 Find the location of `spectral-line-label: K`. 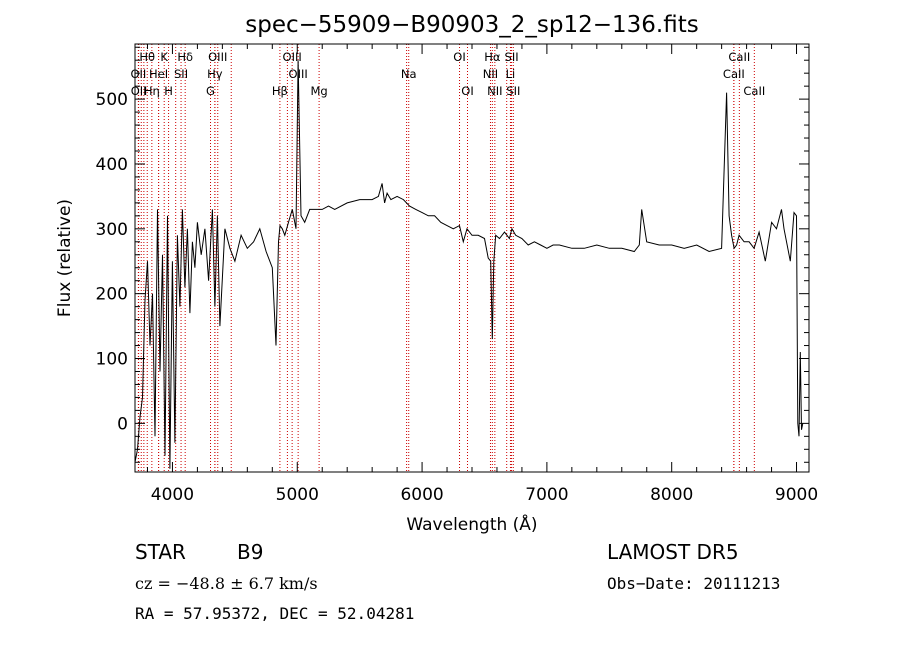

spectral-line-label: K is located at coordinates (164, 57).